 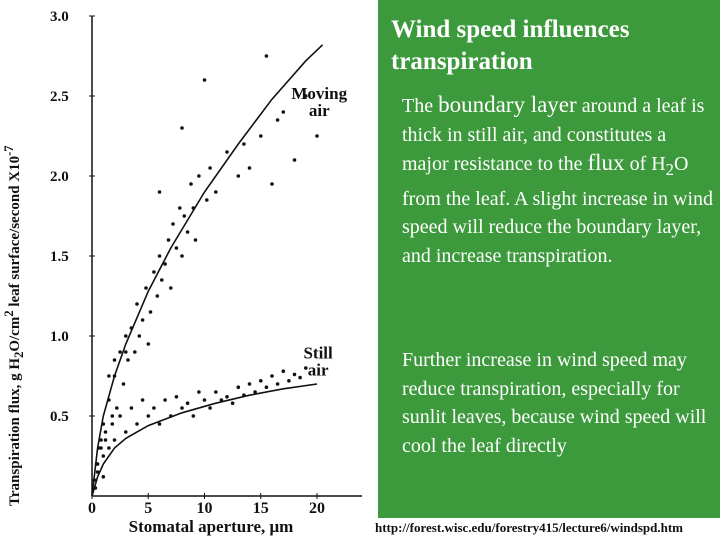 What do you see at coordinates (319, 231) in the screenshot?
I see `chart-annotations: Moving air Still air` at bounding box center [319, 231].